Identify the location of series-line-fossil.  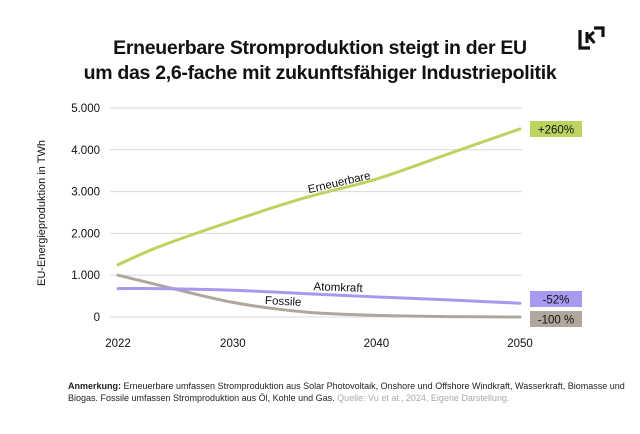
(319, 296).